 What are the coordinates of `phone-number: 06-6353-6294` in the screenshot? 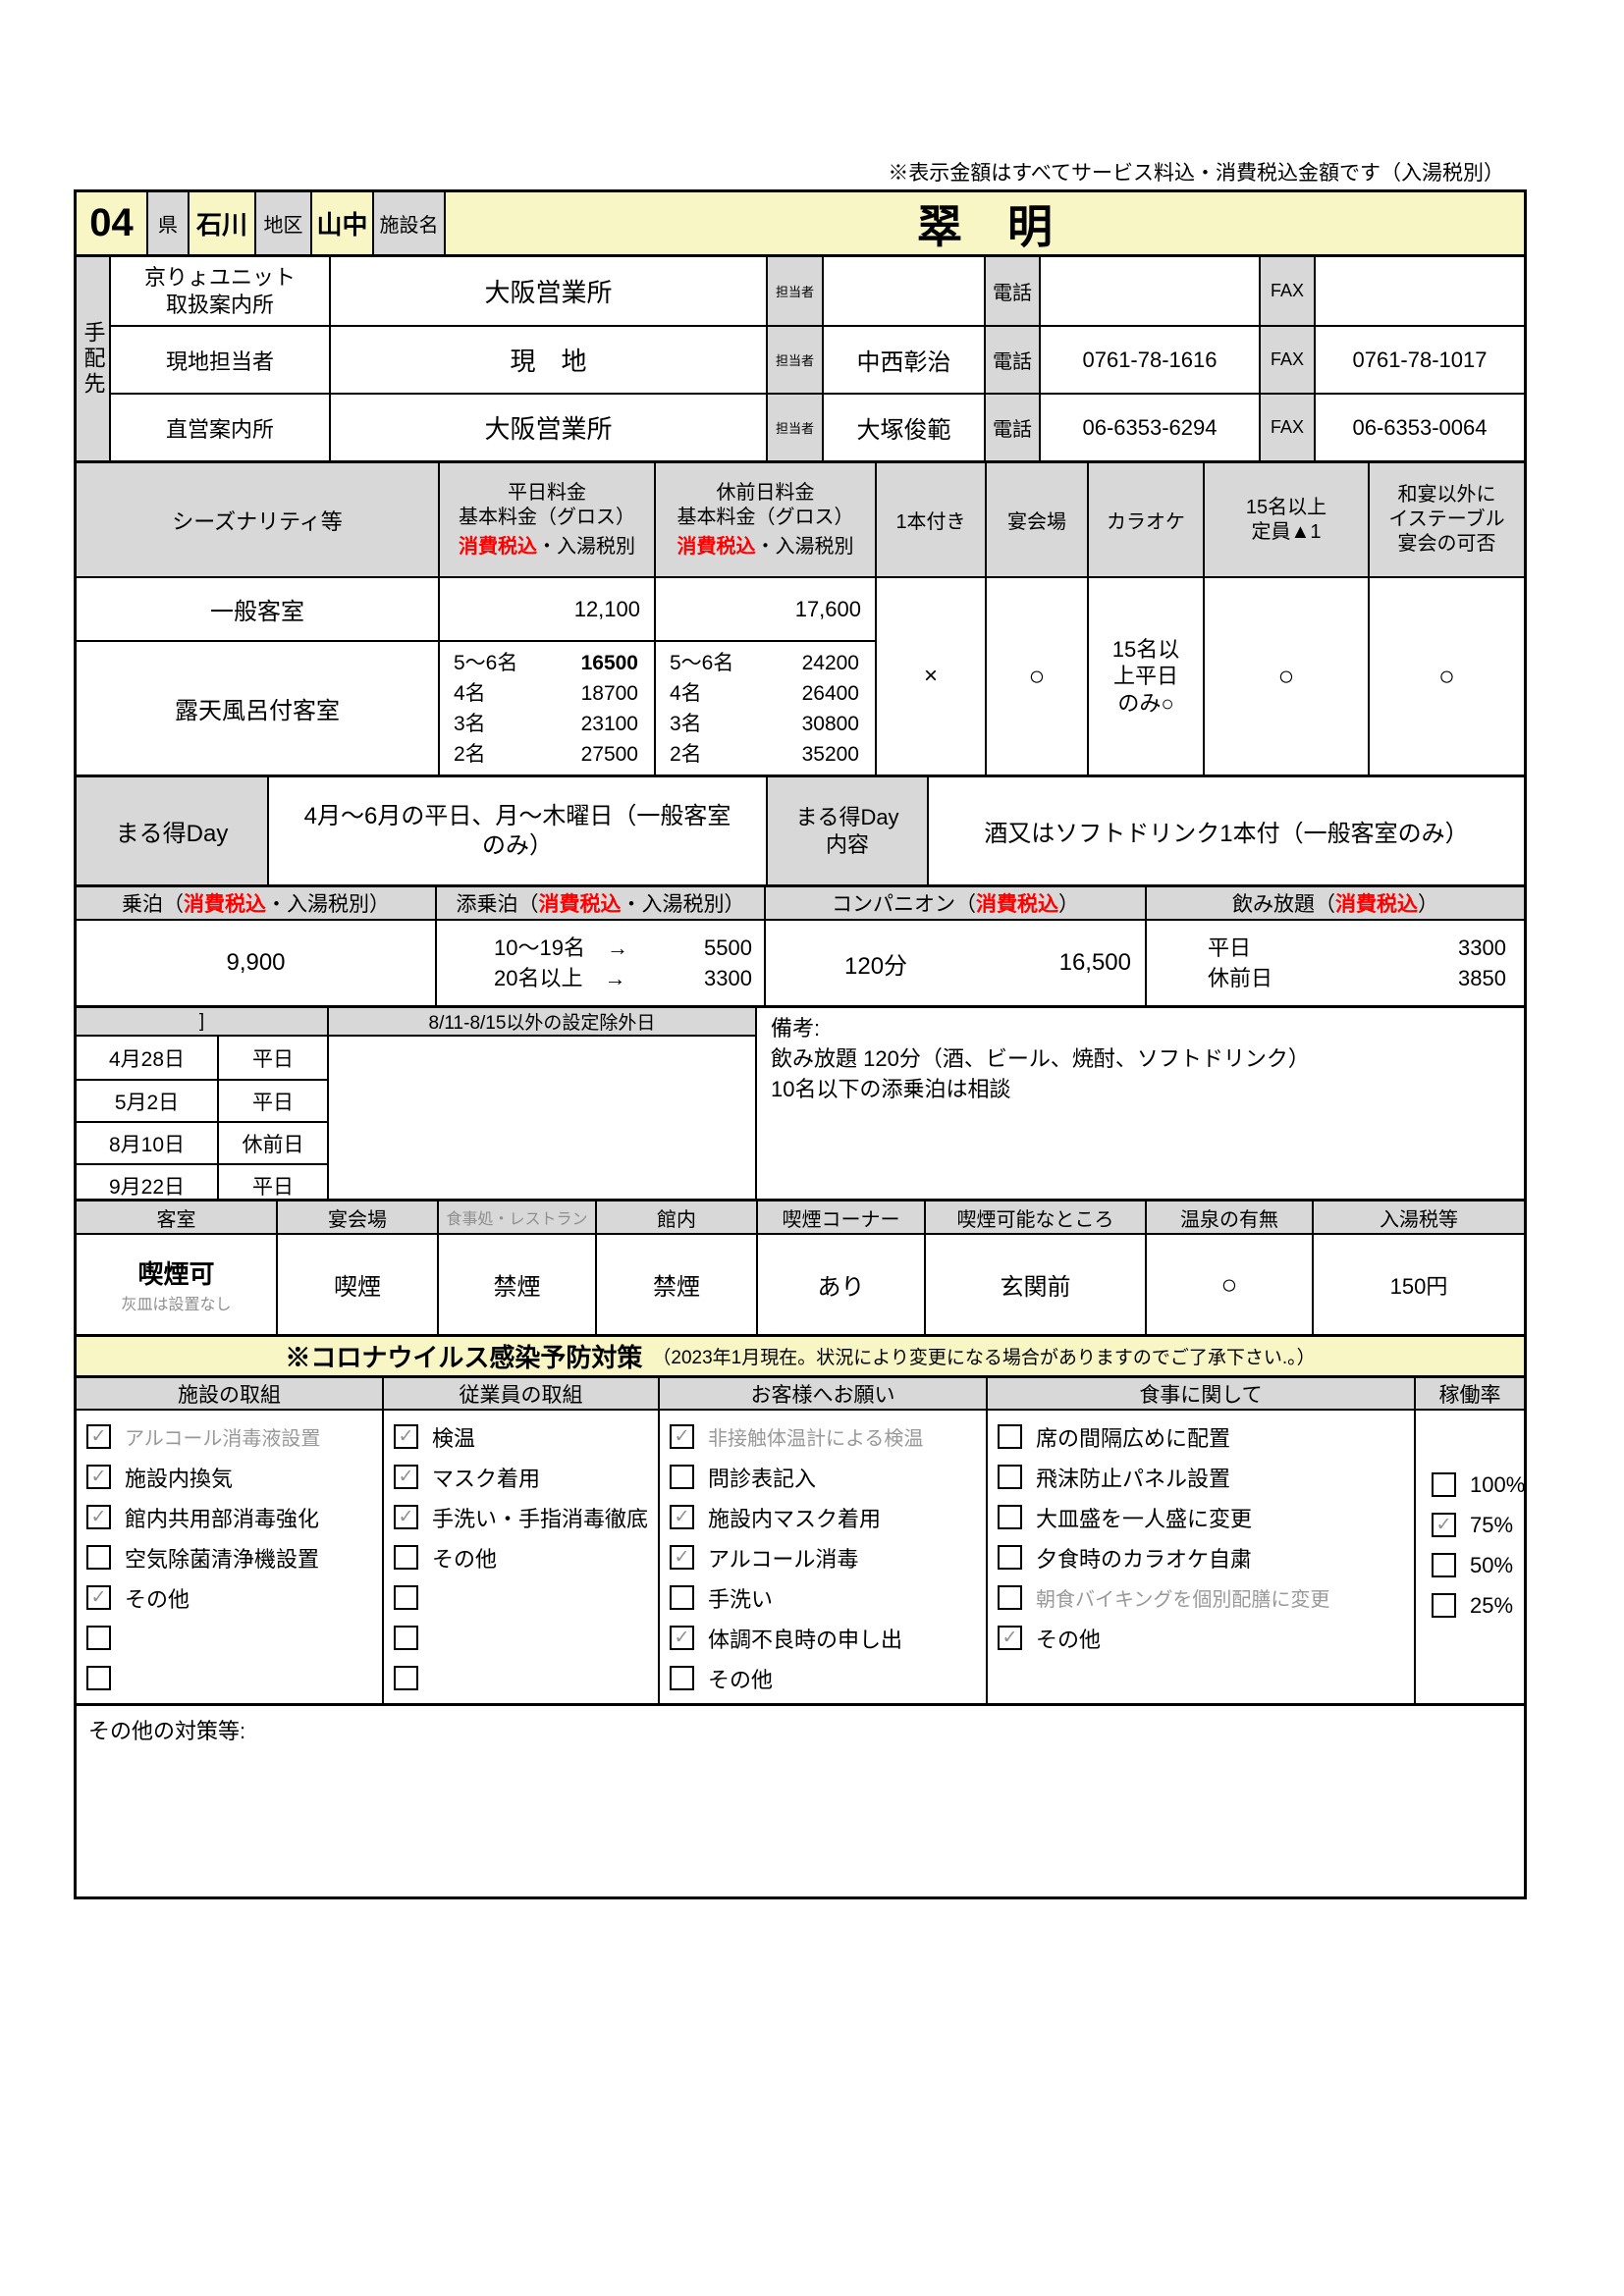 It's located at (1149, 428).